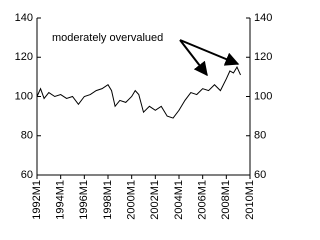 This screenshot has height=240, width=320. I want to click on x-tick-label: 2002M1, so click(155, 200).